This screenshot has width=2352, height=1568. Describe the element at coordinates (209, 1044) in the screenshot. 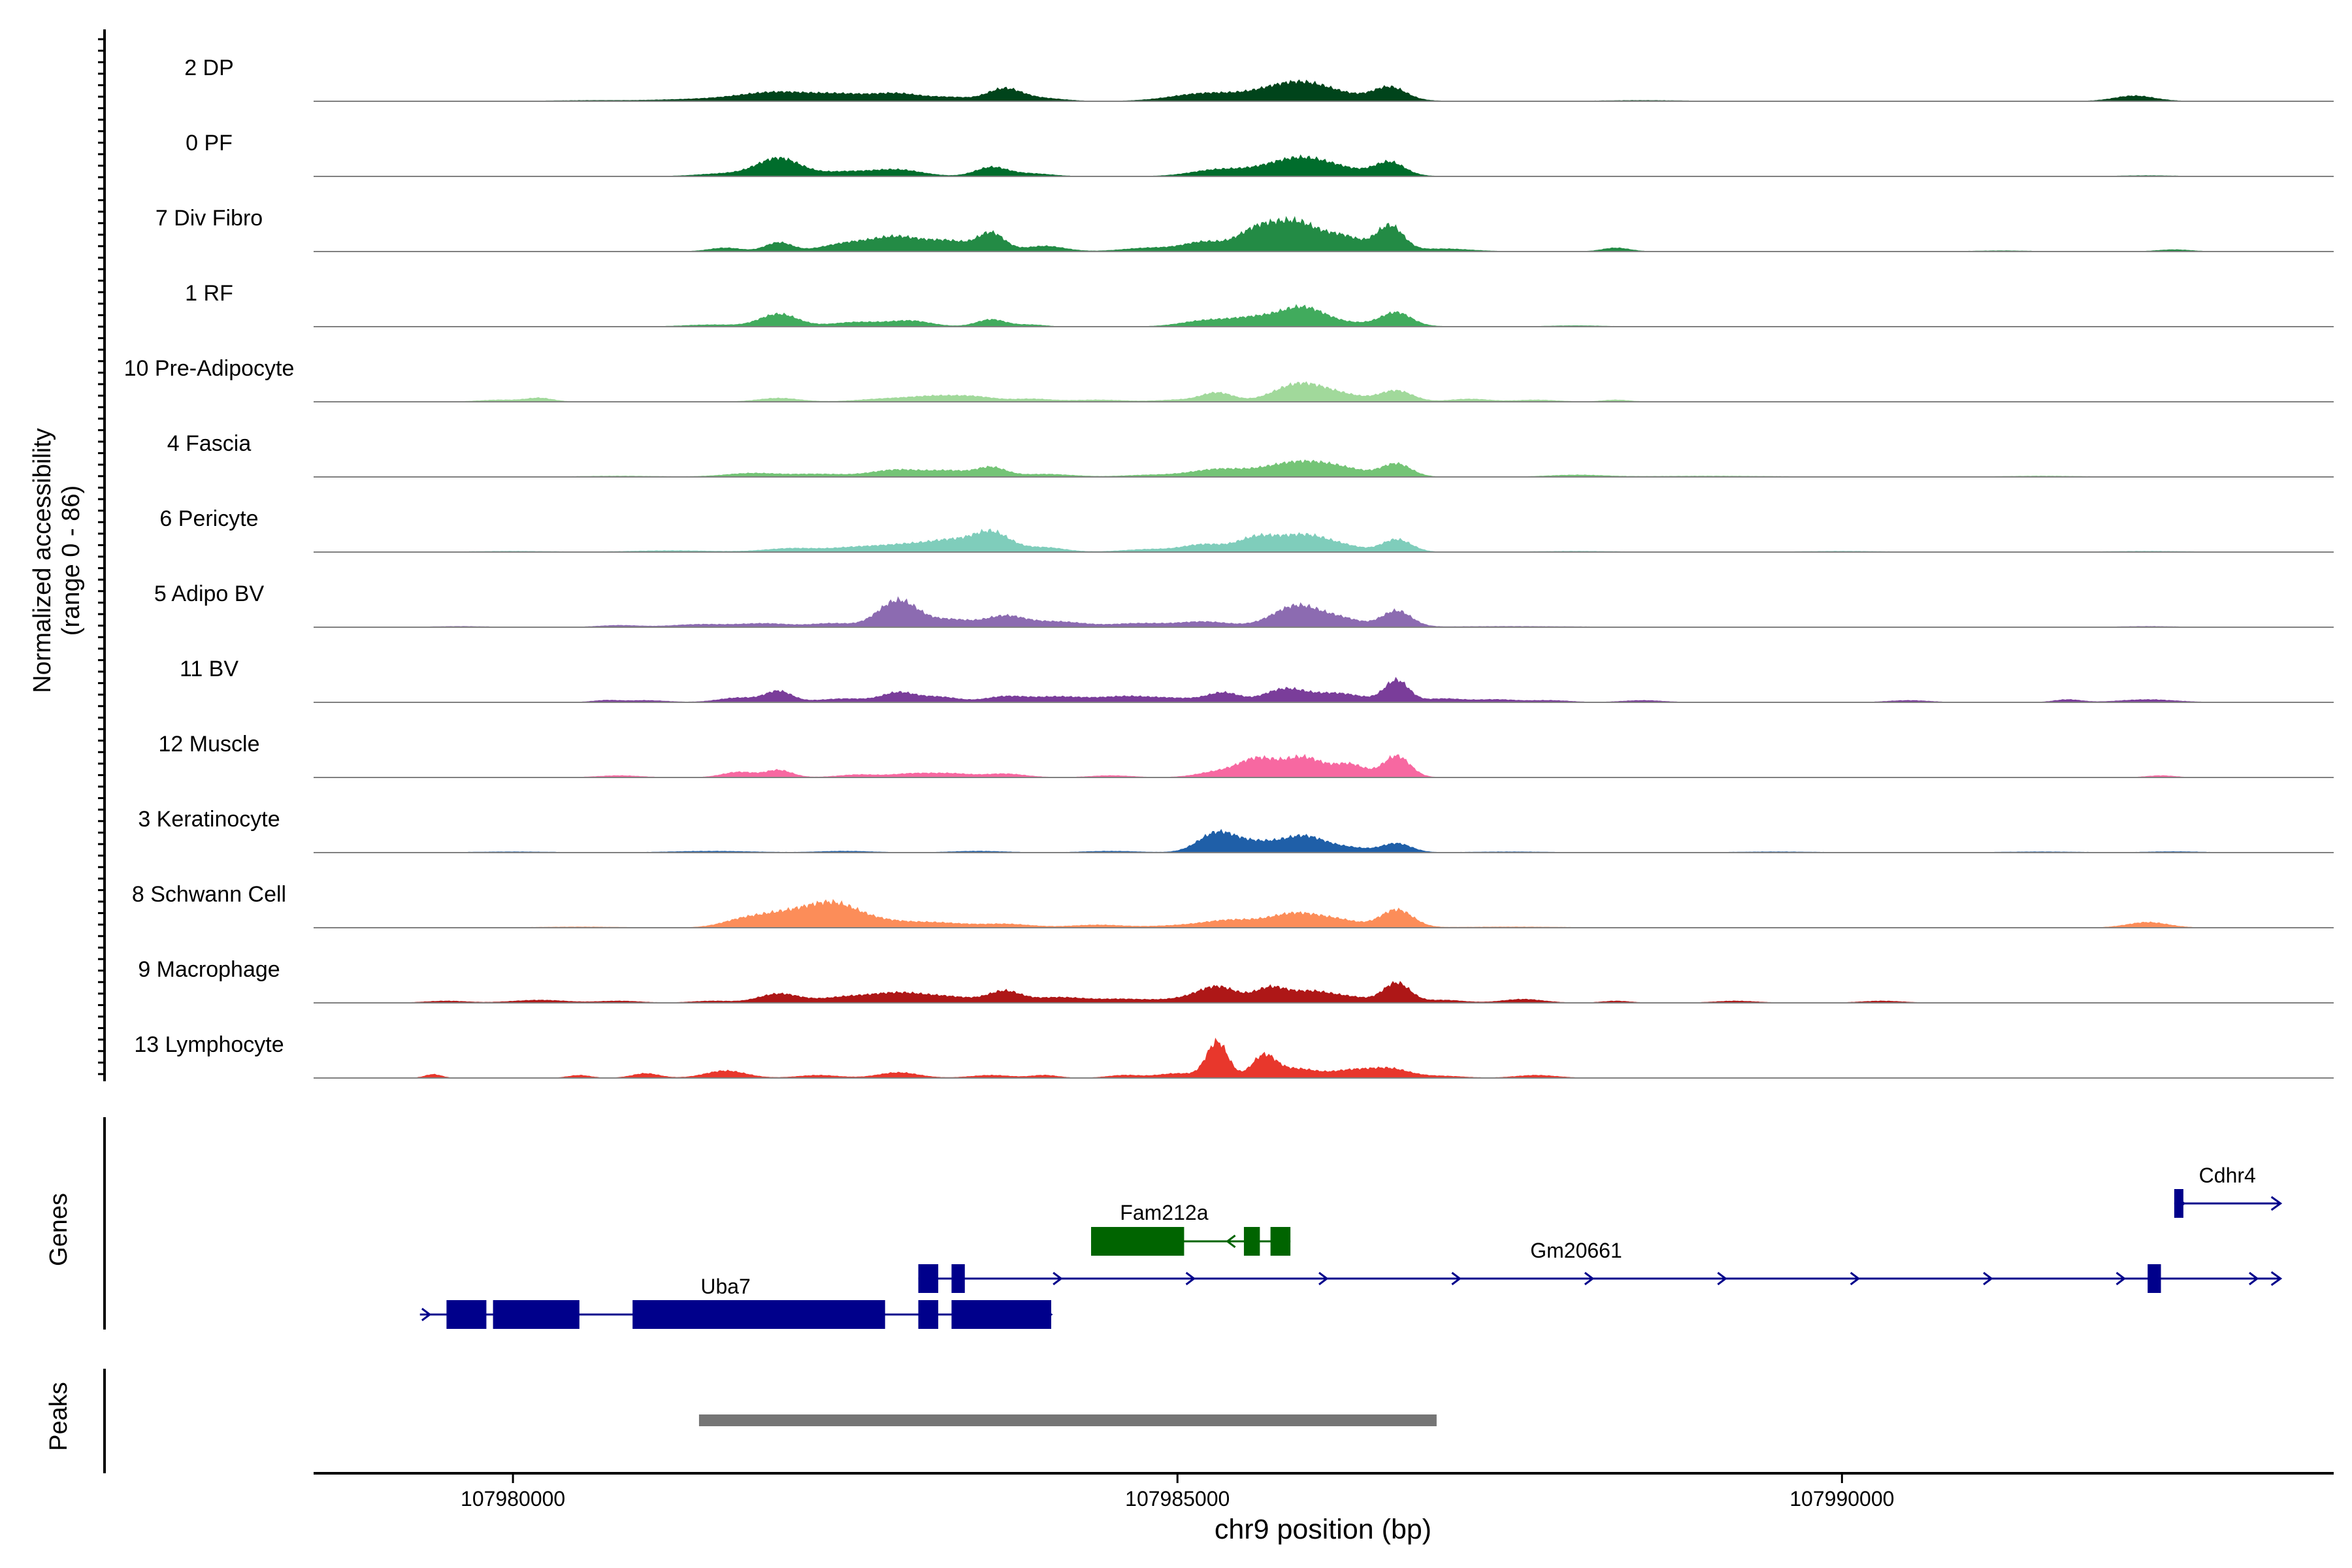

I see `track-label: 13 Lymphocyte` at that location.